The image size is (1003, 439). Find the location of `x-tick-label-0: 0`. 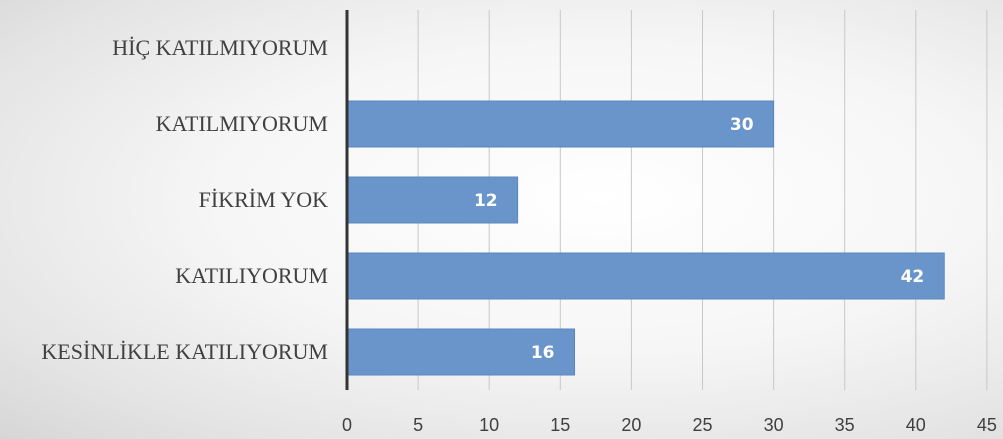

x-tick-label-0: 0 is located at coordinates (347, 425).